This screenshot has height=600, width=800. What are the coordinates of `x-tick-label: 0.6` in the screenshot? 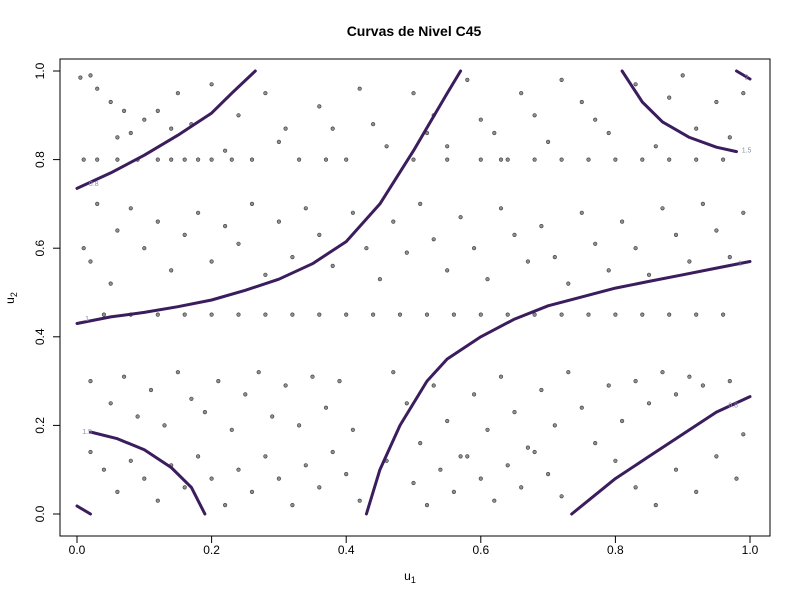 It's located at (480, 550).